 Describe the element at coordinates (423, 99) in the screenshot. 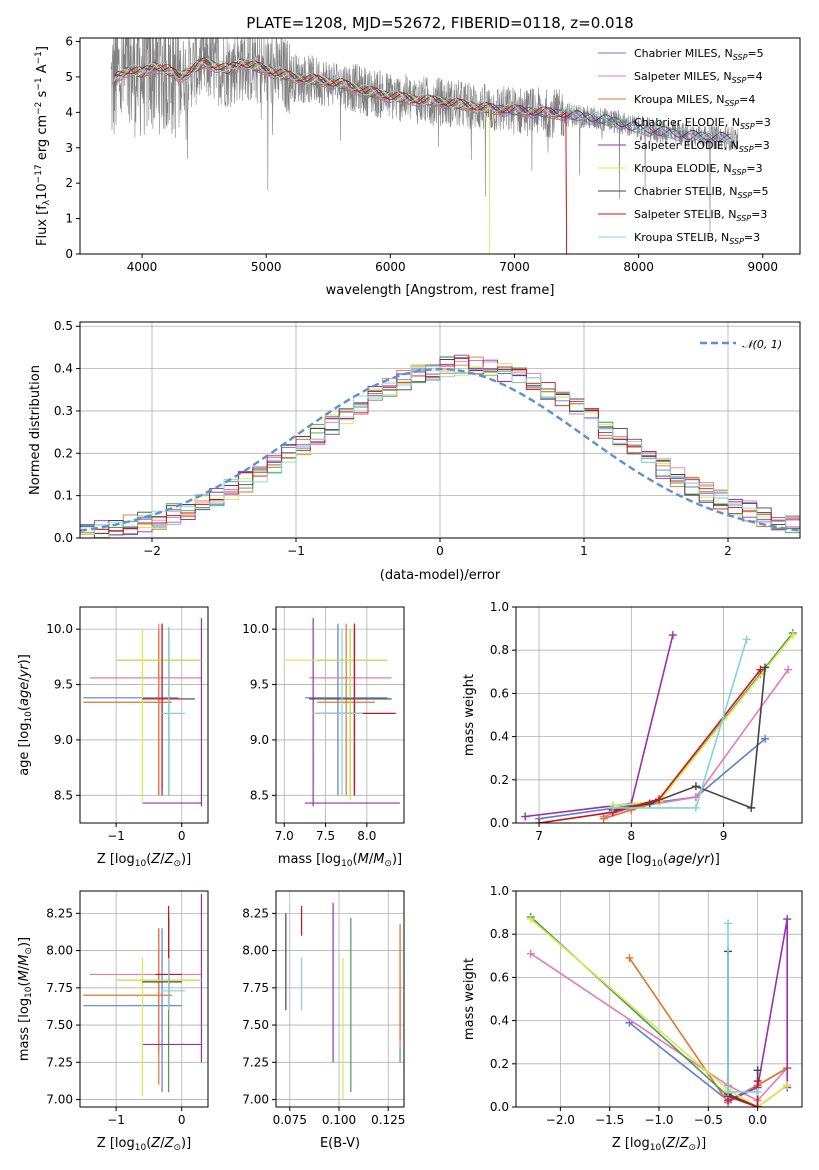

I see `model-spectrum-chabrier-stelib` at that location.